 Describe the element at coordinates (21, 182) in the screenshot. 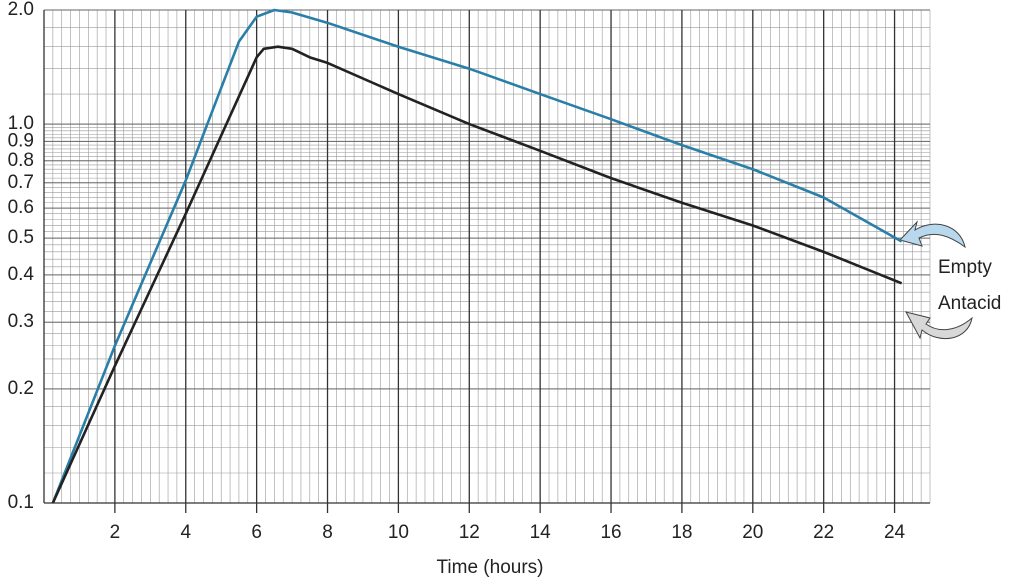

I see `y-tick-label: 0.7` at that location.